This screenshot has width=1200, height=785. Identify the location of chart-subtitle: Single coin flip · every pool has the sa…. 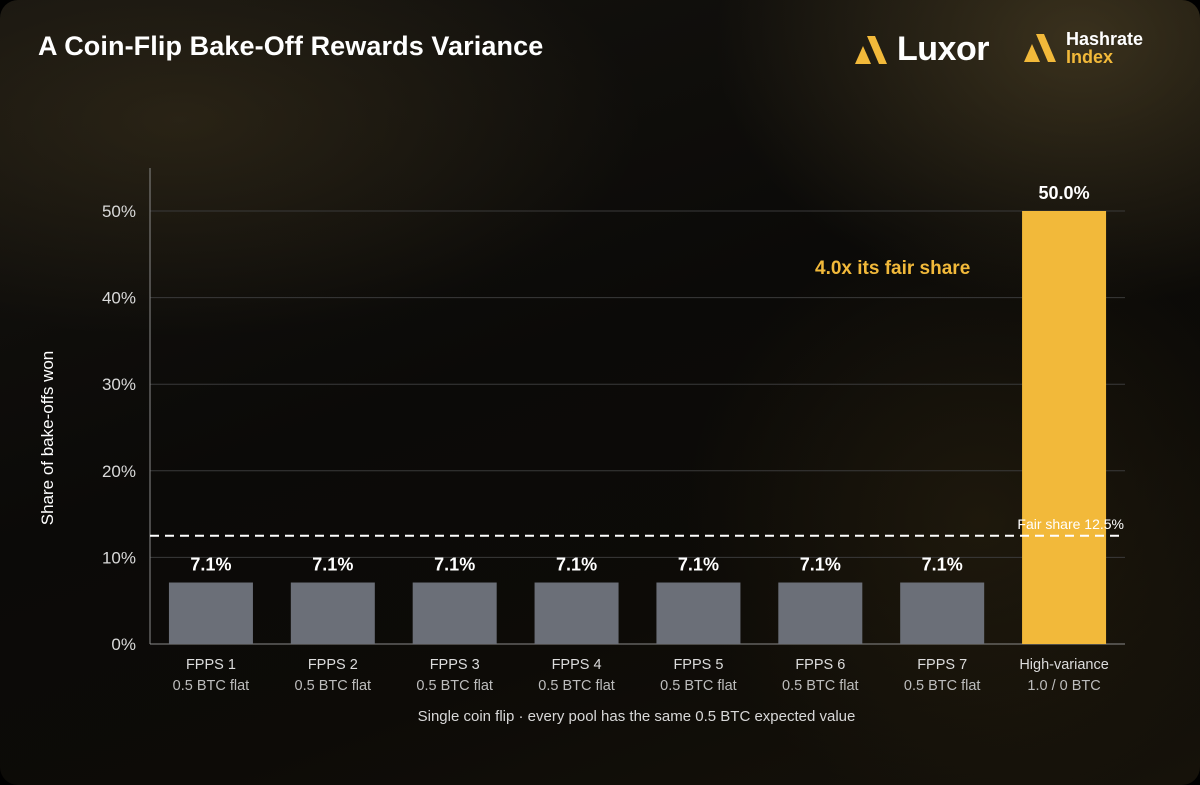
(636, 716).